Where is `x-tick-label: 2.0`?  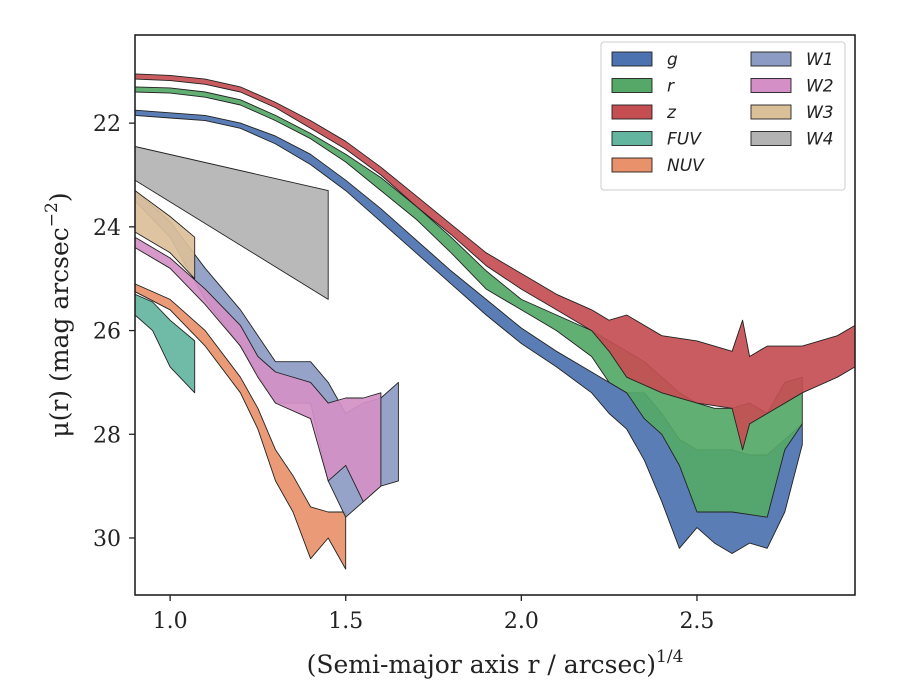
x-tick-label: 2.0 is located at coordinates (521, 621).